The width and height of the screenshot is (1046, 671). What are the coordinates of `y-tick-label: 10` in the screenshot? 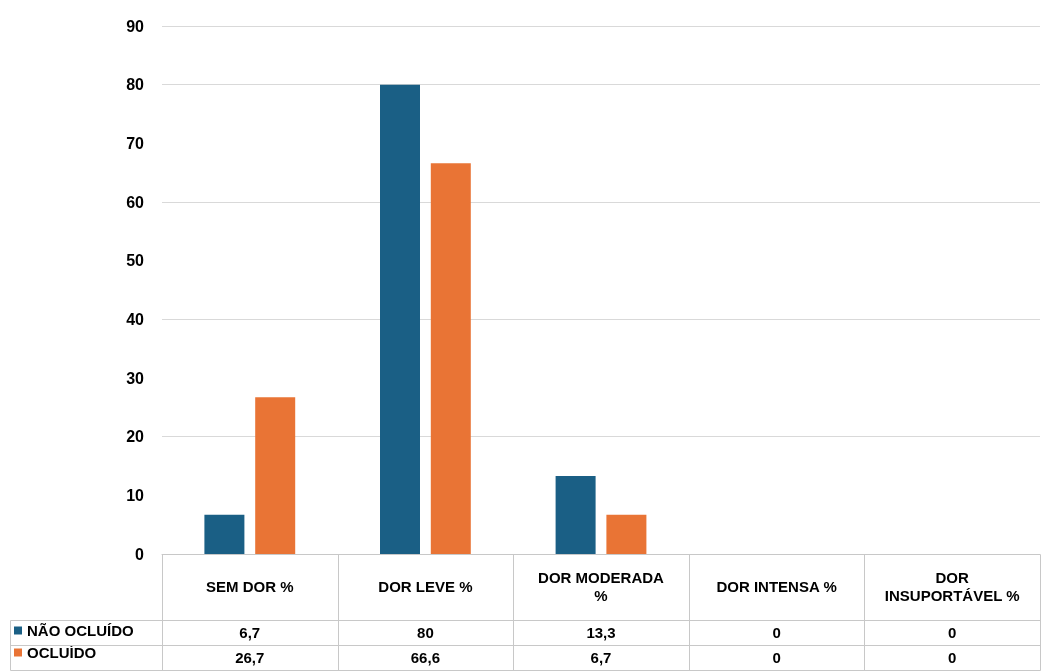 It's located at (135, 495).